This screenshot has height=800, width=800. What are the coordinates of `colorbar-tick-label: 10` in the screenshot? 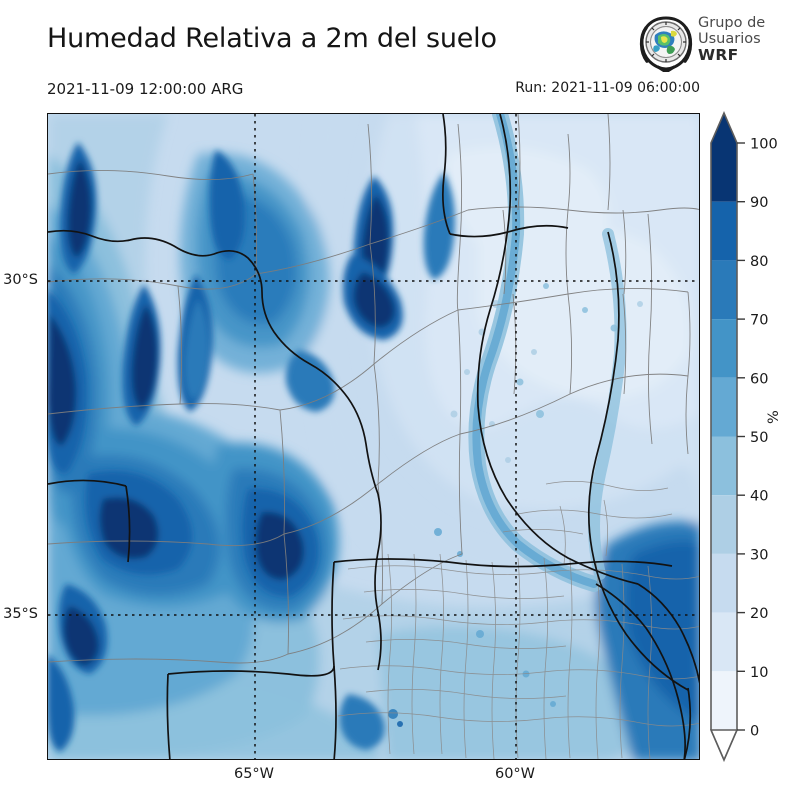 It's located at (759, 673).